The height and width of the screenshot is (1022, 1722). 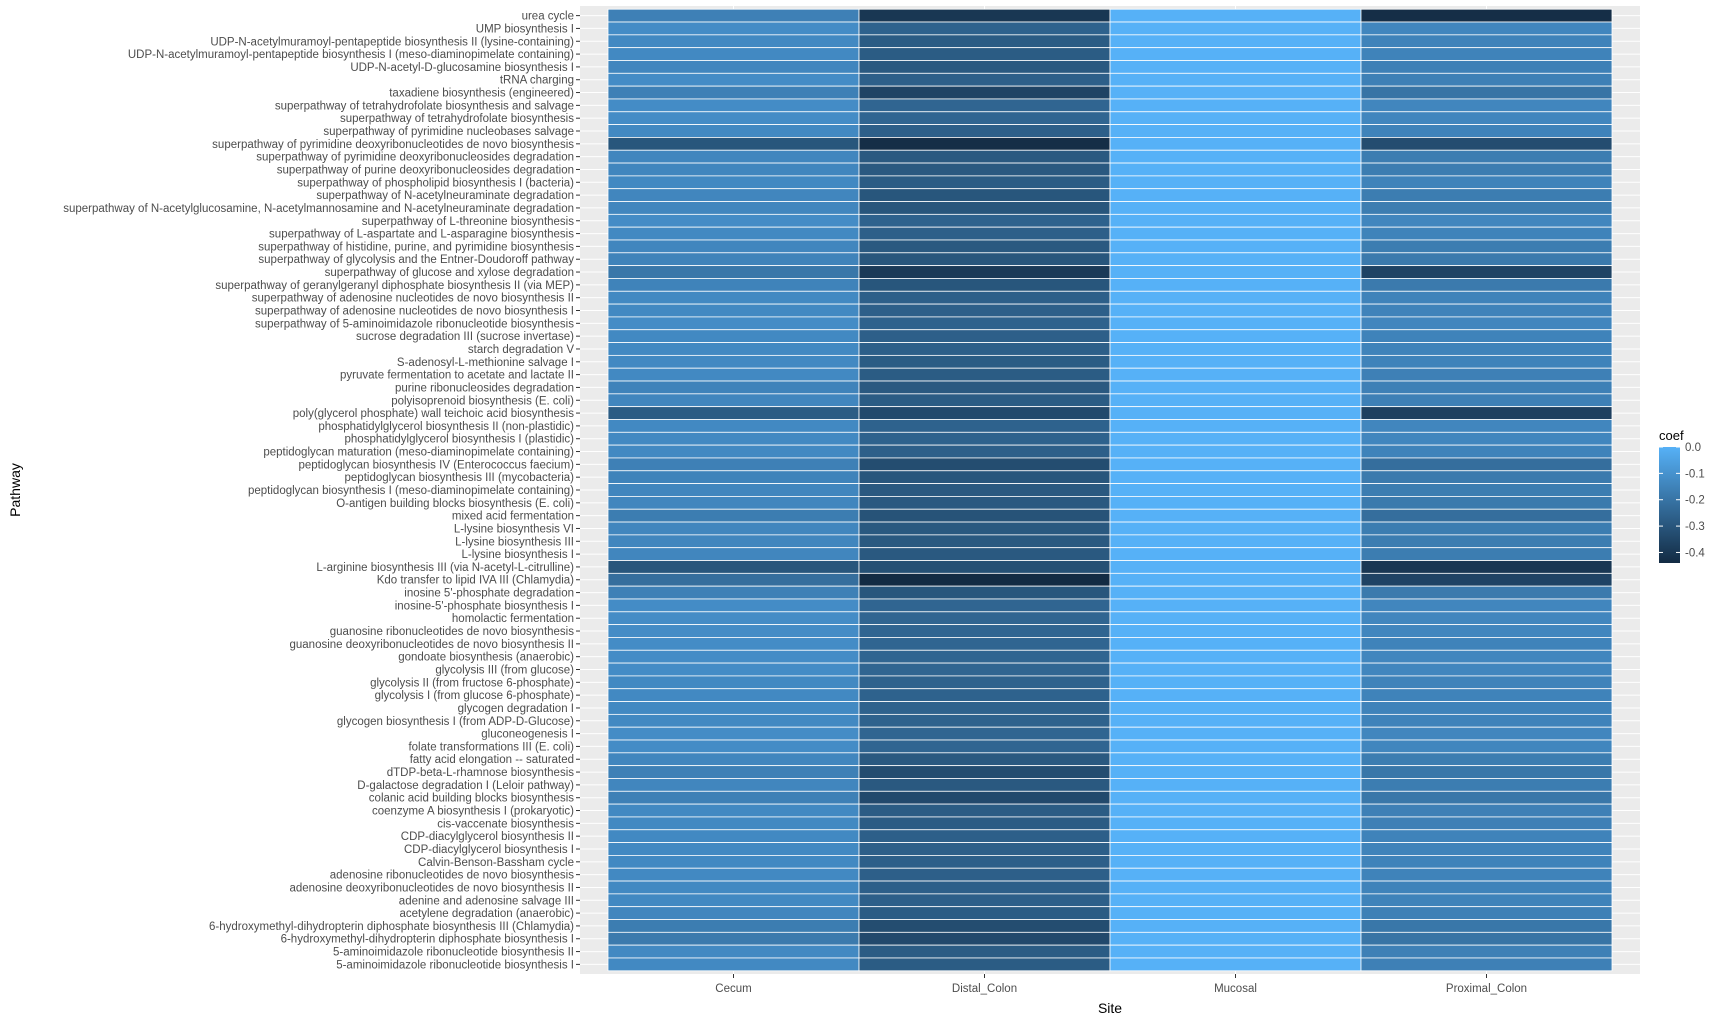 What do you see at coordinates (513, 517) in the screenshot?
I see `y-tick-label: mixed acid fermentation` at bounding box center [513, 517].